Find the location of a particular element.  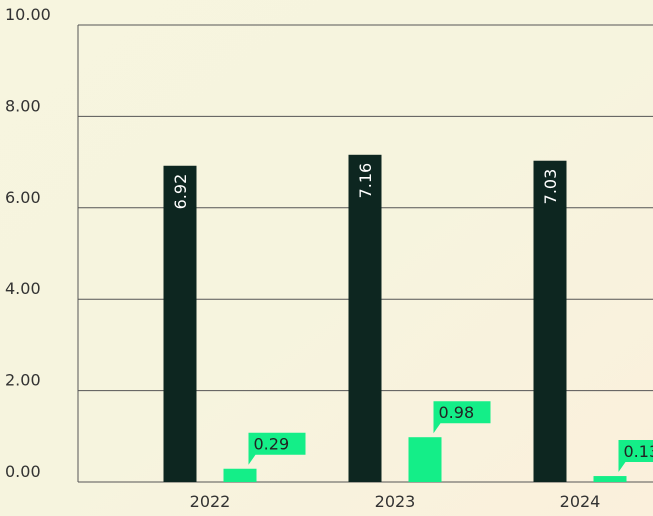

data-label: 0.13 is located at coordinates (638, 451).